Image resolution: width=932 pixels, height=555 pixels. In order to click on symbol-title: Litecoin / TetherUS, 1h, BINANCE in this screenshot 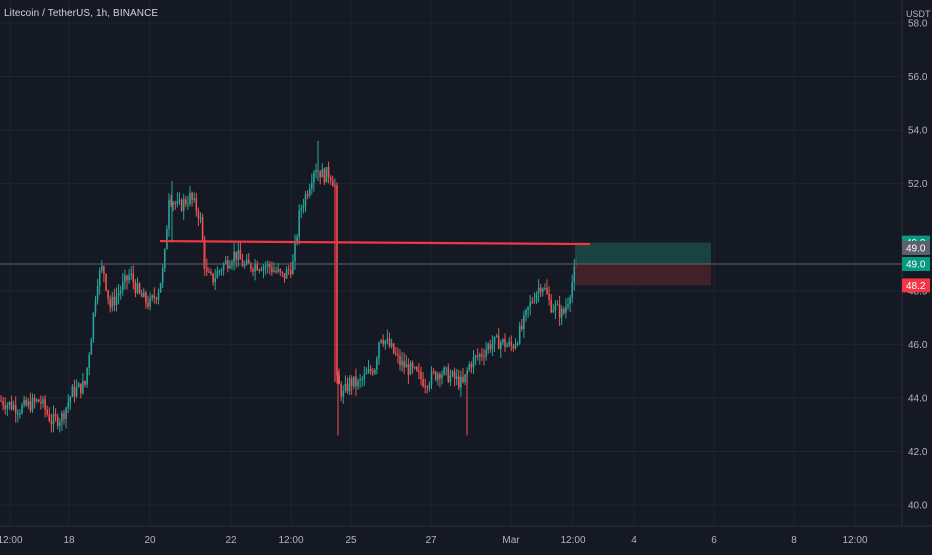, I will do `click(81, 13)`.